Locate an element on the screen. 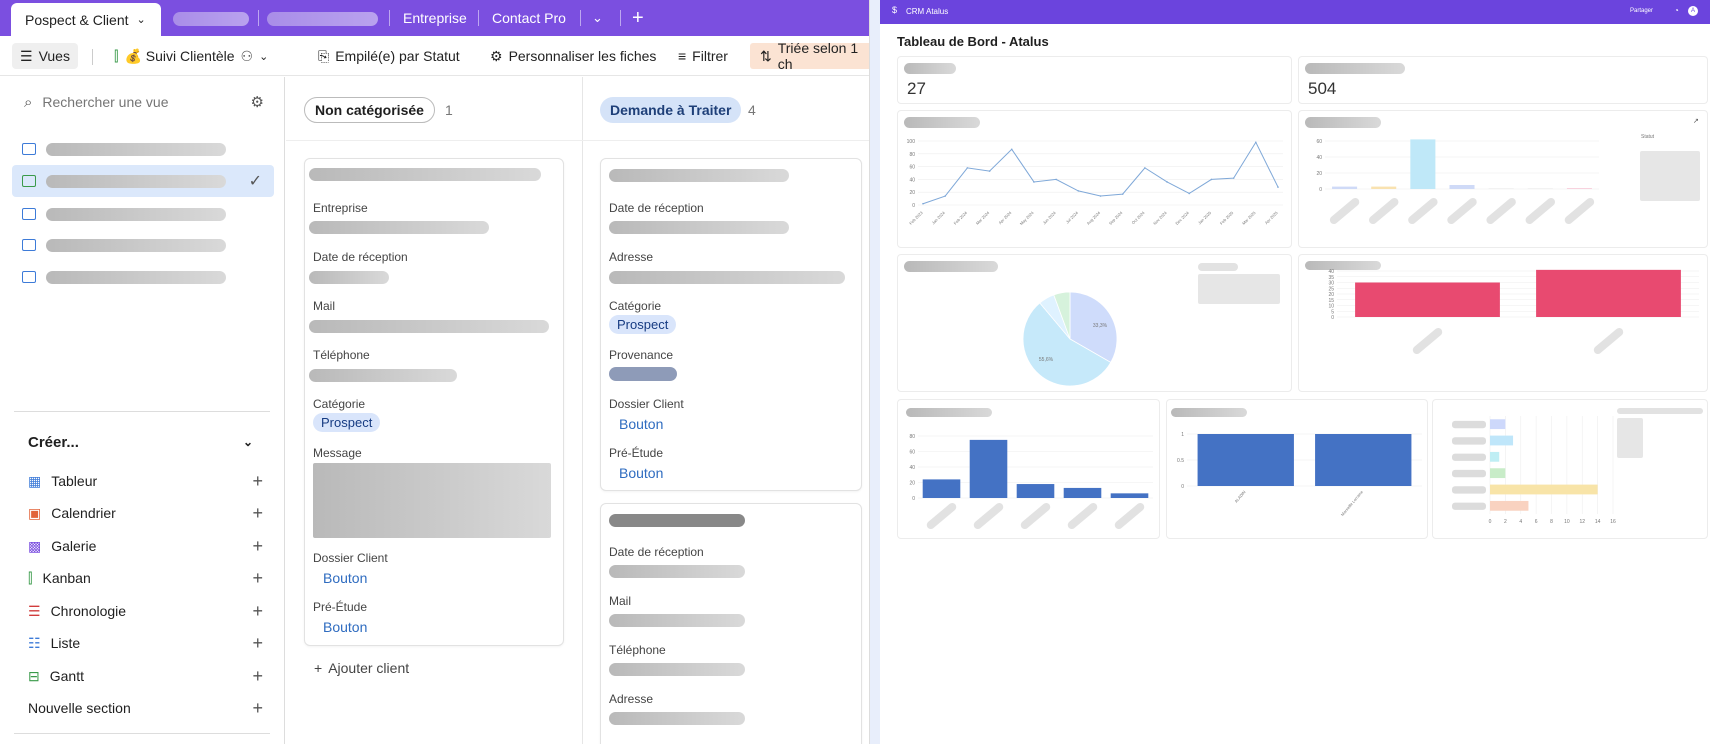  current-view-selector: ⫿ 💰 Suivi Clientèle ⚇ ⌄ is located at coordinates (191, 55).